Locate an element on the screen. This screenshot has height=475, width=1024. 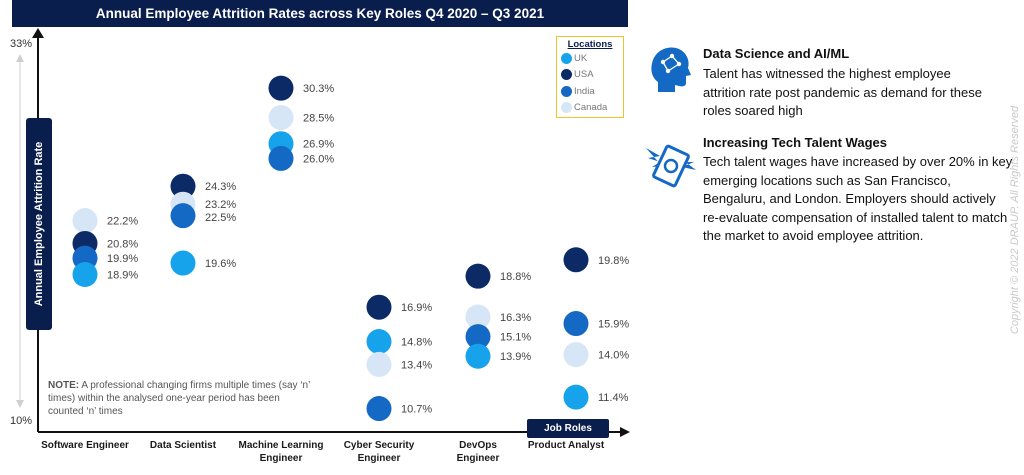
y-tick-label-bottom: 10% is located at coordinates (21, 421).